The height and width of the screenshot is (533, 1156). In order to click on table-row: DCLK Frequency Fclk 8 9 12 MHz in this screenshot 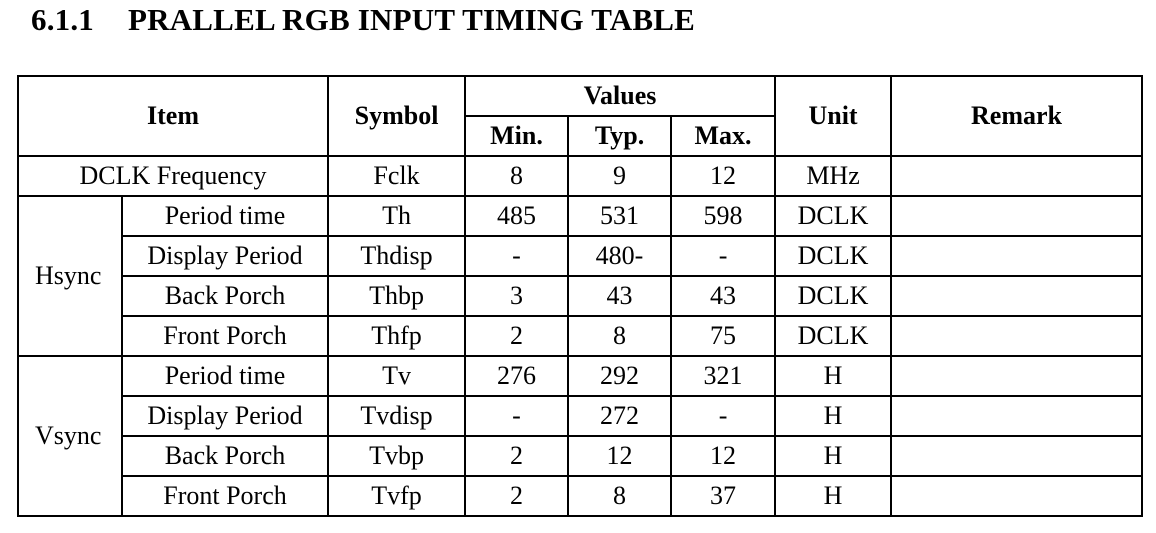, I will do `click(580, 176)`.